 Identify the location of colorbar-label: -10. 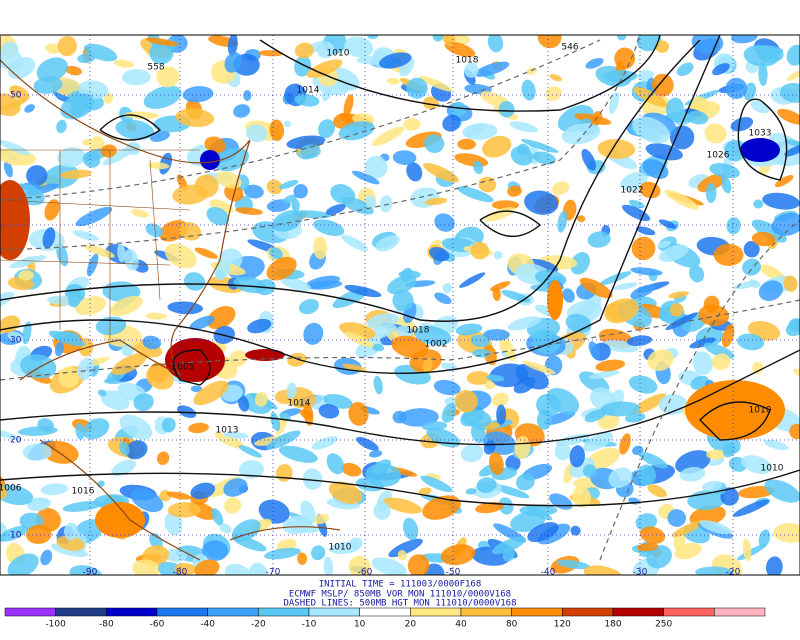
(309, 625).